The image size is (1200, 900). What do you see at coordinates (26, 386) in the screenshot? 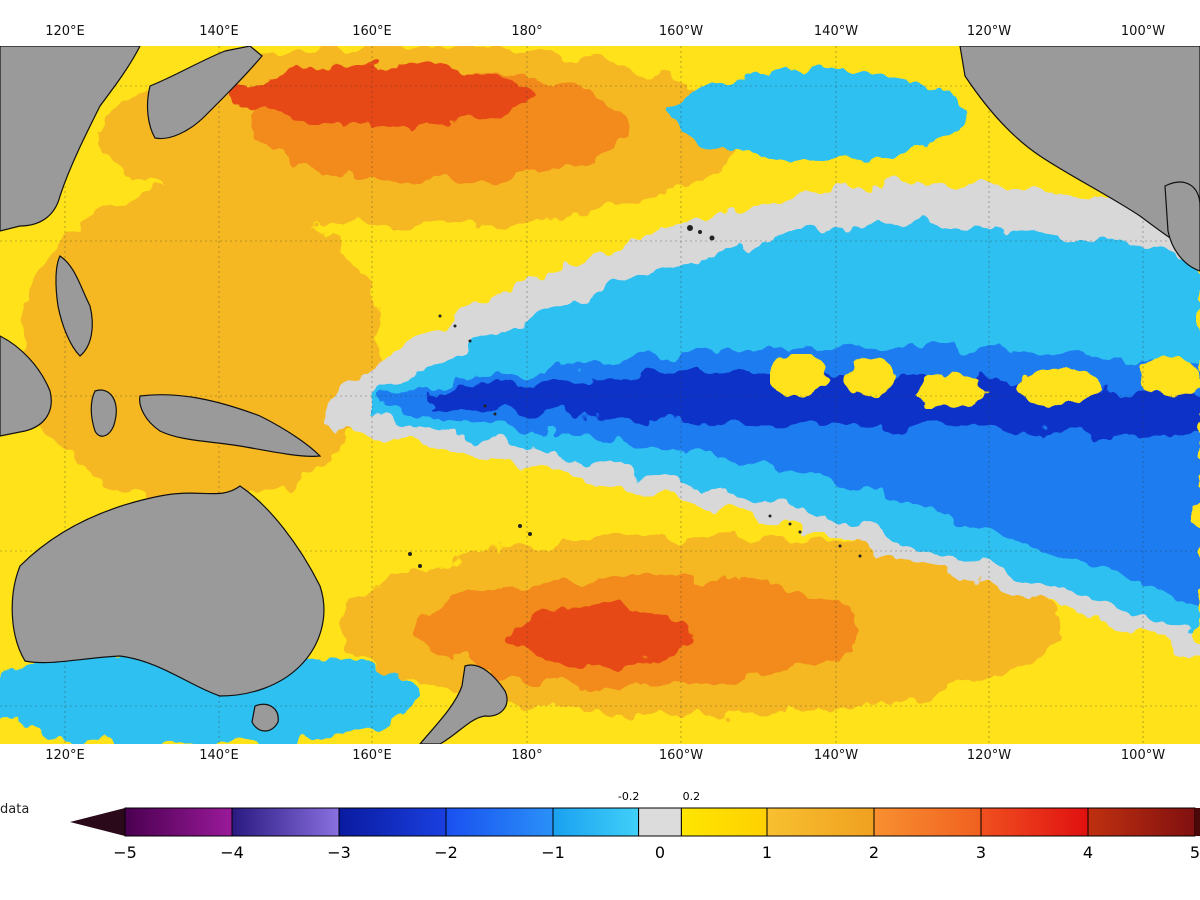
I see `land-borneo-sumatra` at bounding box center [26, 386].